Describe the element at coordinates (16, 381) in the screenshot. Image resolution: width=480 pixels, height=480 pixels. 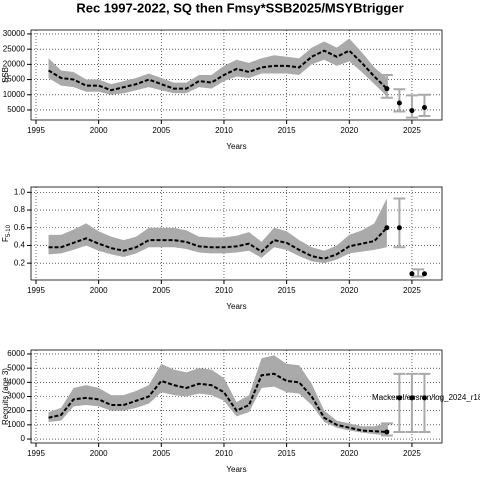
I see `y-tick-label: 4000` at that location.